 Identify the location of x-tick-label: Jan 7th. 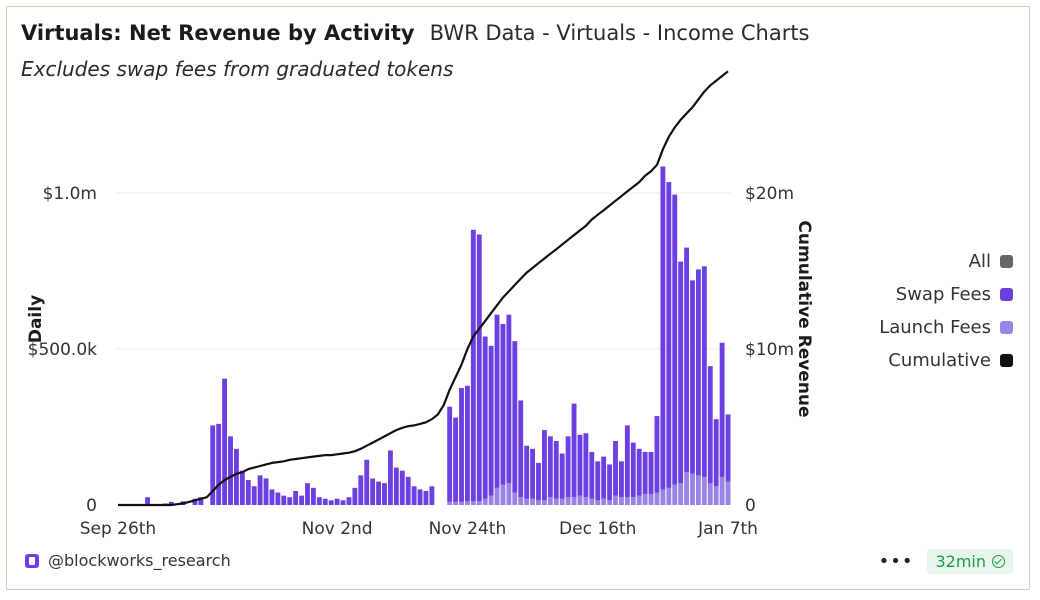
(727, 529).